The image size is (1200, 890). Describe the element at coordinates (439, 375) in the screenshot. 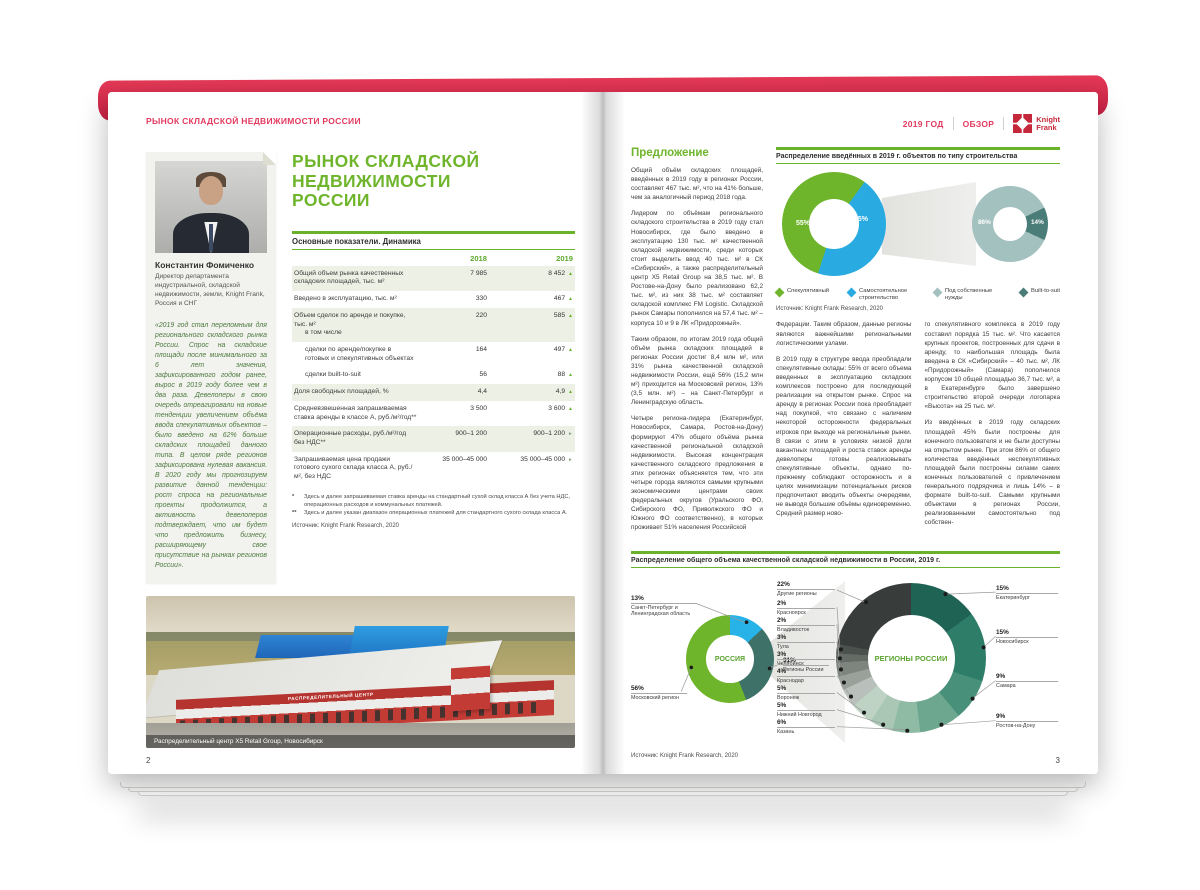

I see `table-row: сделки built-to-suit 56 88 ▲` at that location.